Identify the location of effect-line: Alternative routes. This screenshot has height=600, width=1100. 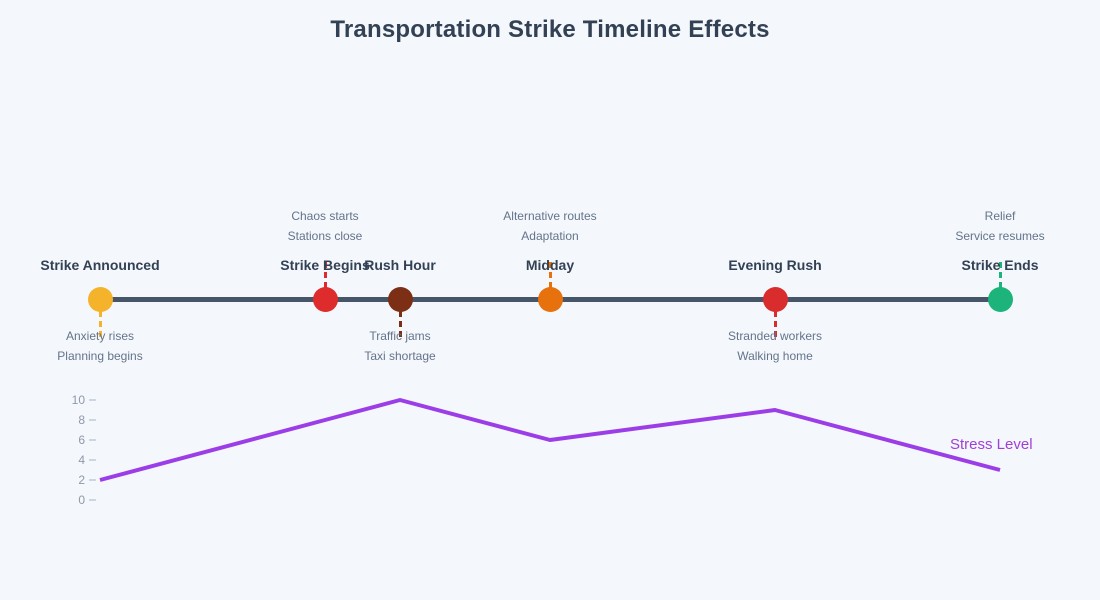
(550, 216).